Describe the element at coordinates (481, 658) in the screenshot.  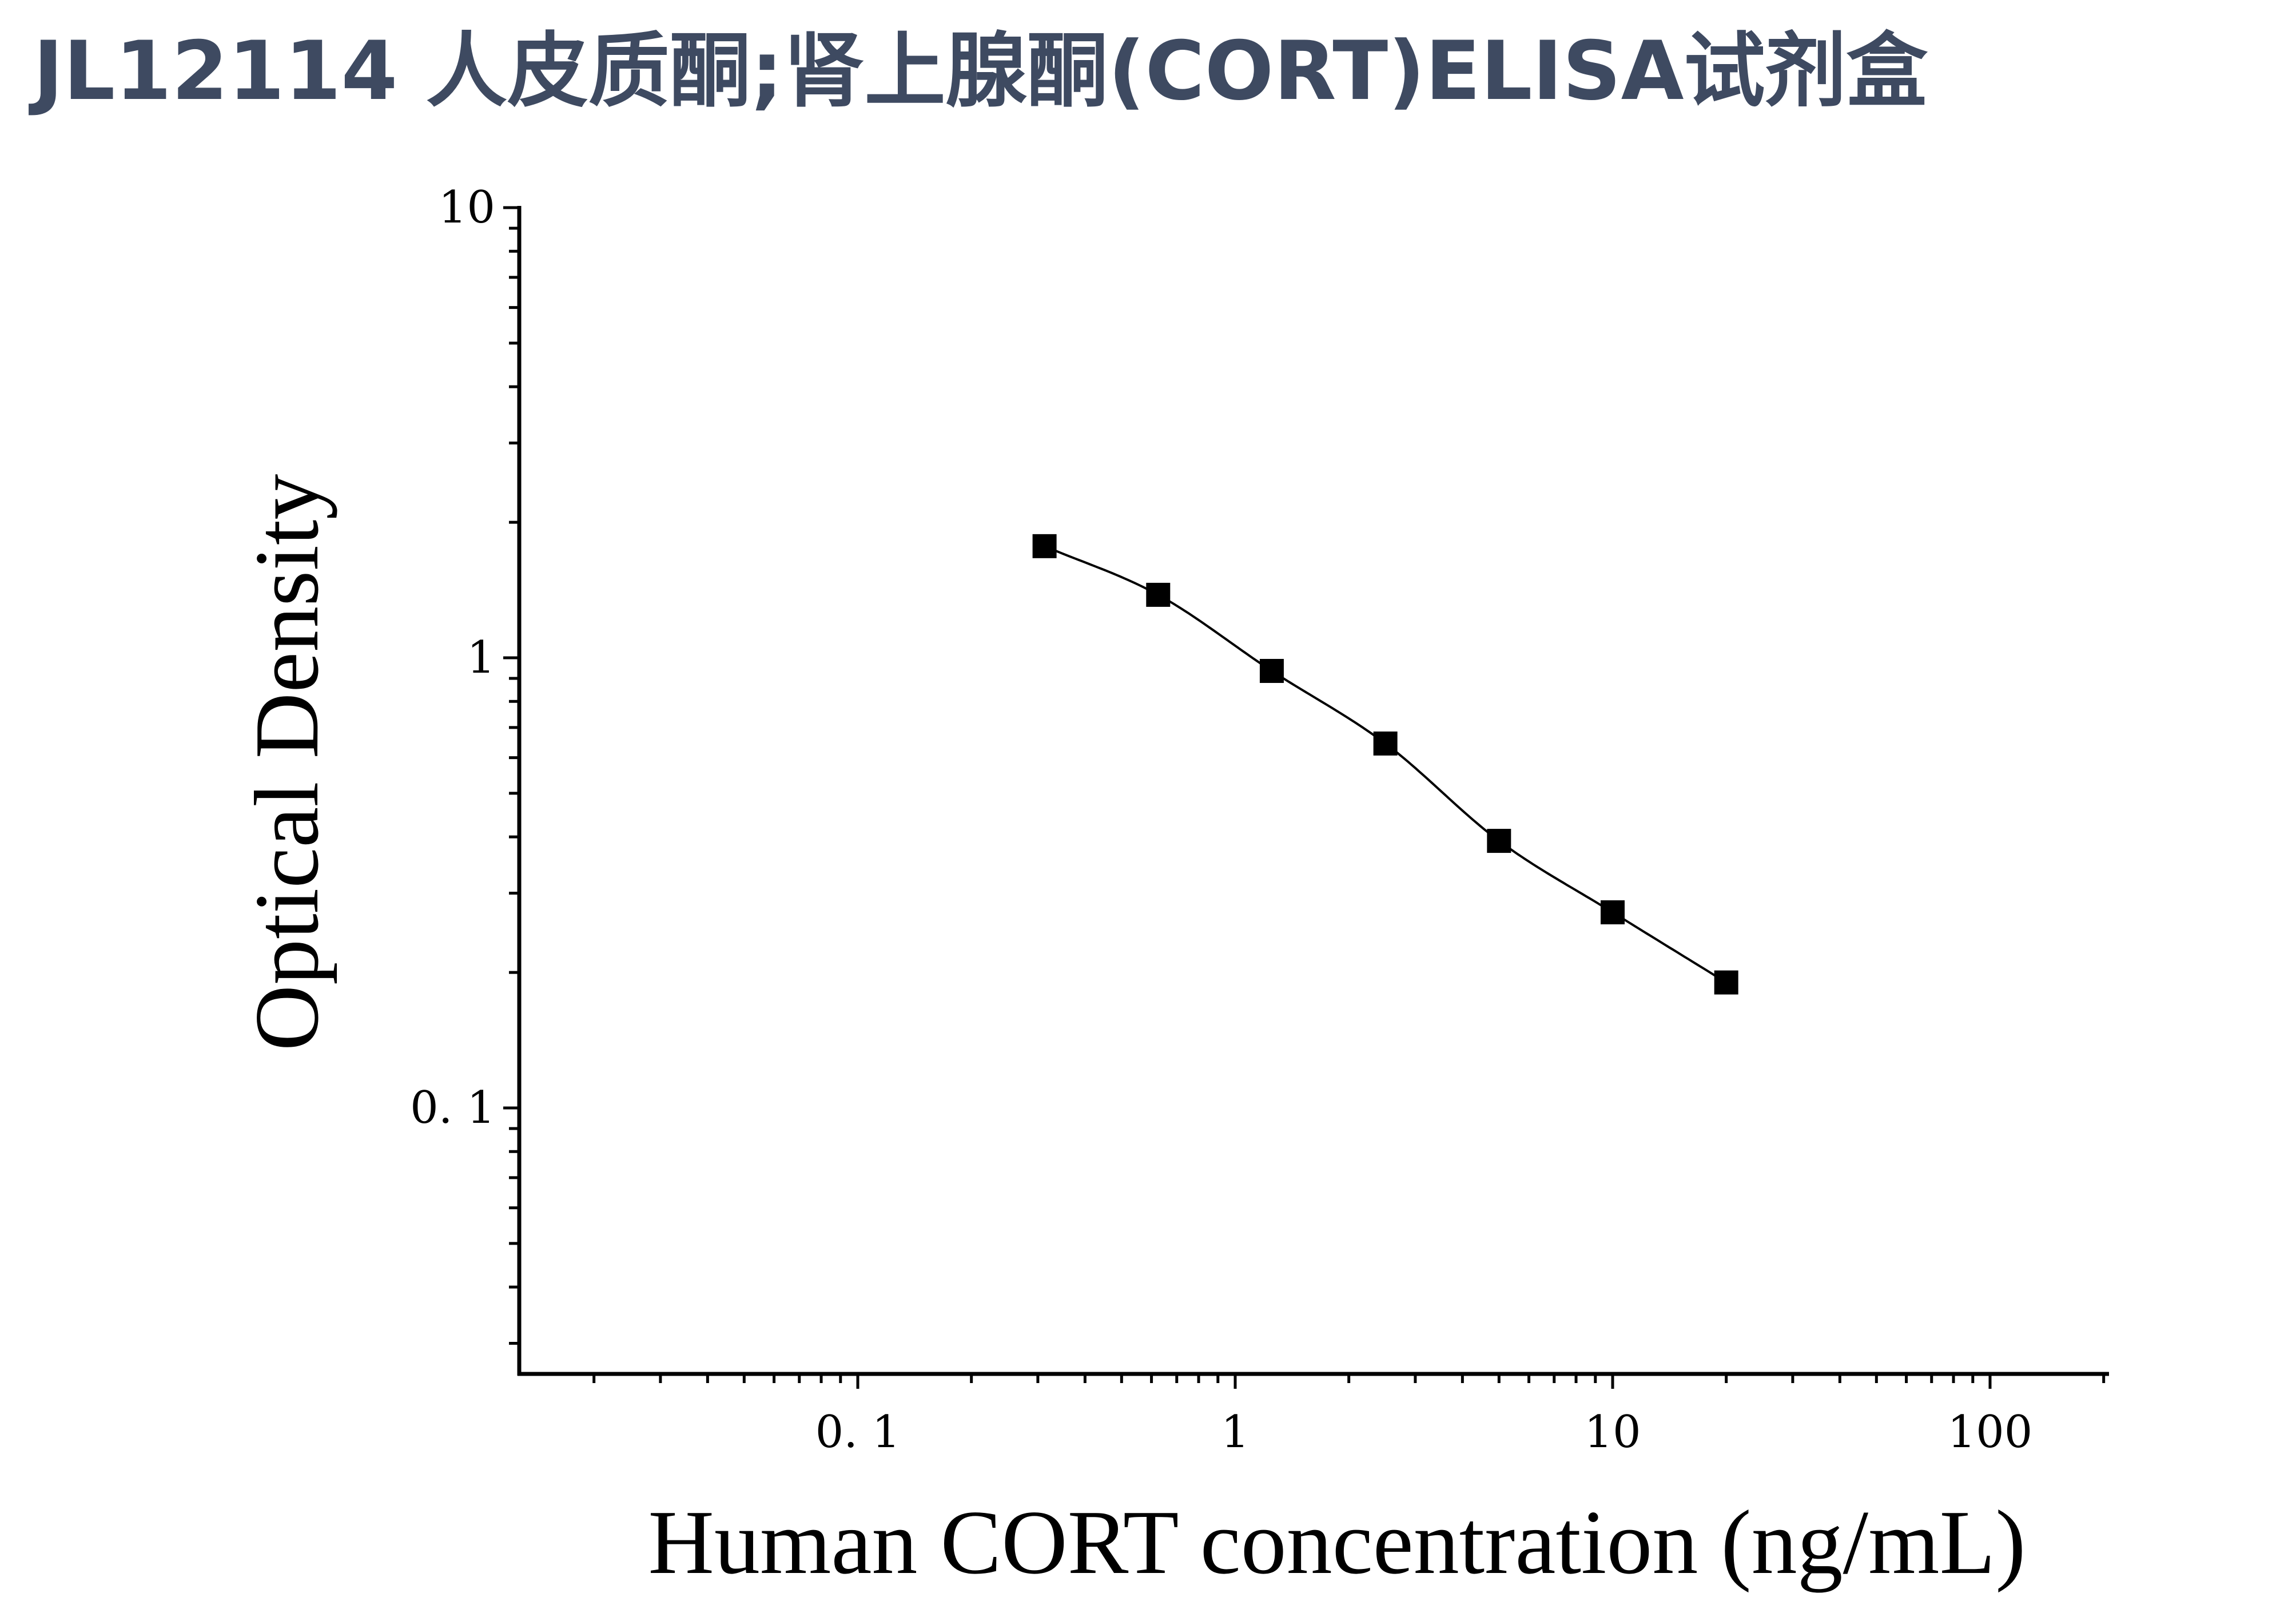
I see `y-tick-label: 1` at that location.